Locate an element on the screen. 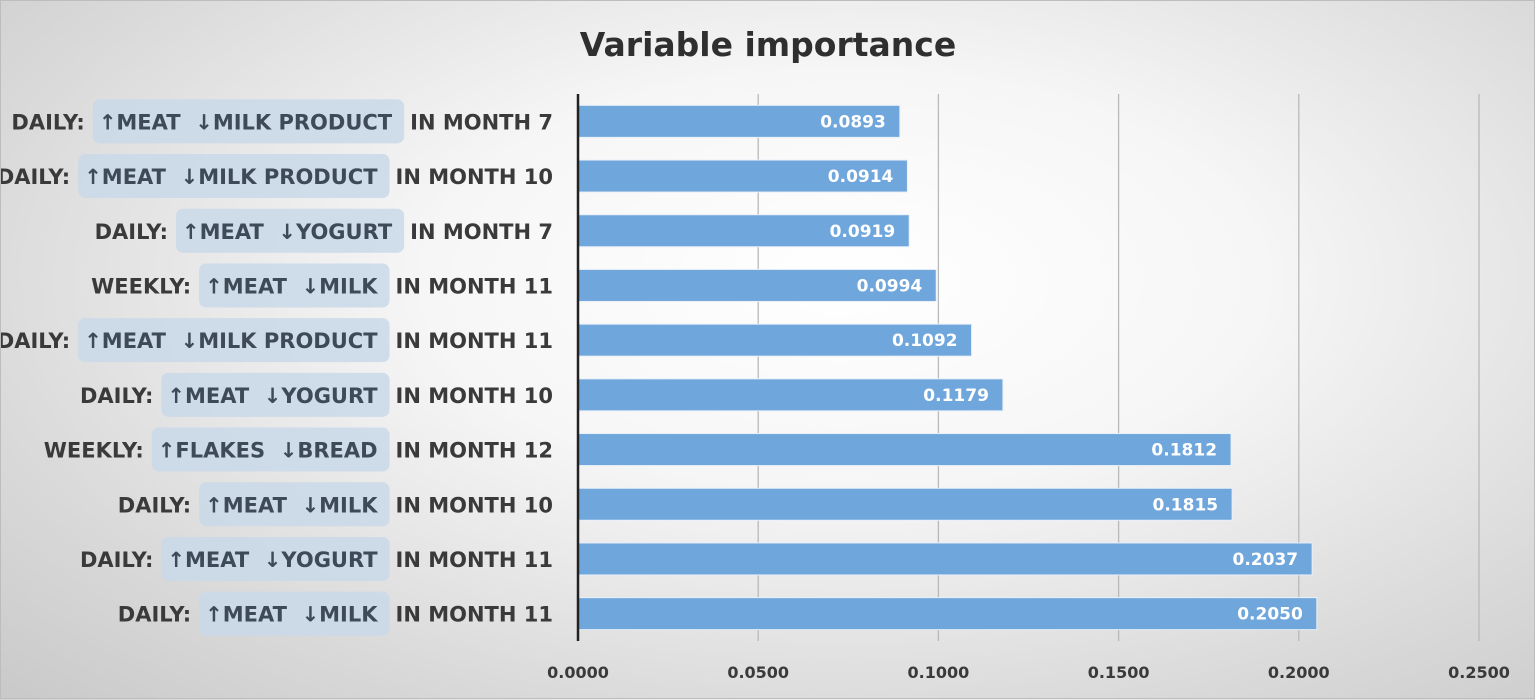  category-label: IN MONTH 11 ↑MEAT ↓MILK DAILY: is located at coordinates (335, 613).